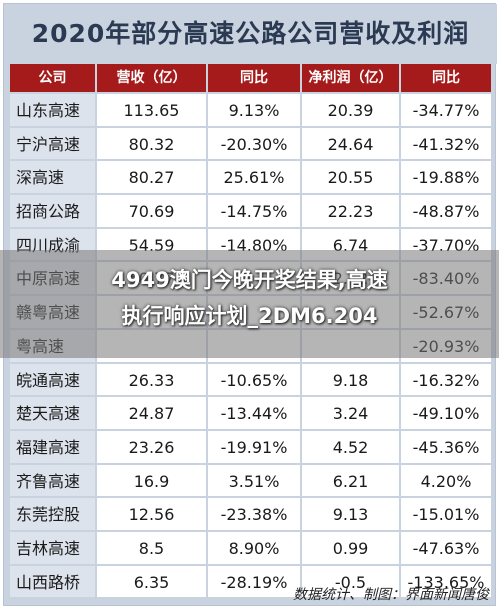 This screenshot has width=499, height=609. I want to click on company-cell: 山东高速, so click(53, 111).